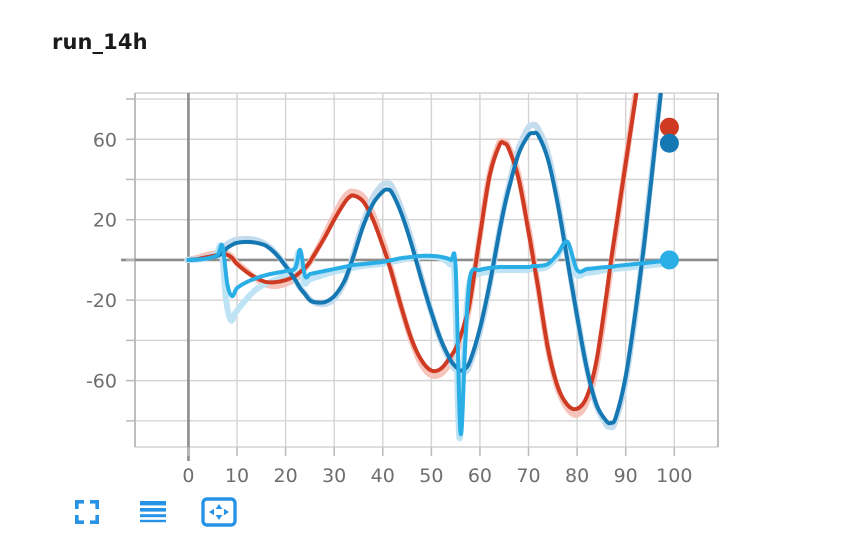 Image resolution: width=856 pixels, height=554 pixels. What do you see at coordinates (188, 476) in the screenshot?
I see `svg-text: 0` at bounding box center [188, 476].